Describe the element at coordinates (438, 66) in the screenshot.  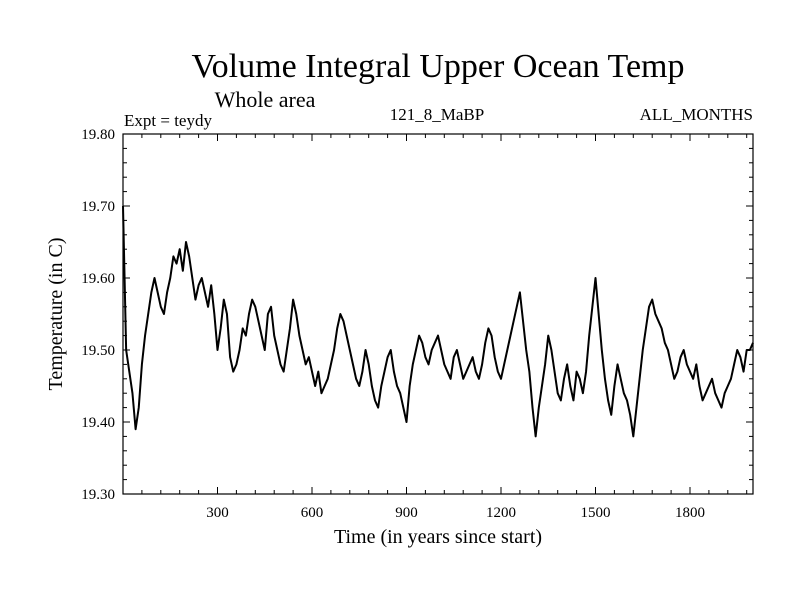
I see `chart-title: Volume Integral Upper Ocean Temp` at that location.